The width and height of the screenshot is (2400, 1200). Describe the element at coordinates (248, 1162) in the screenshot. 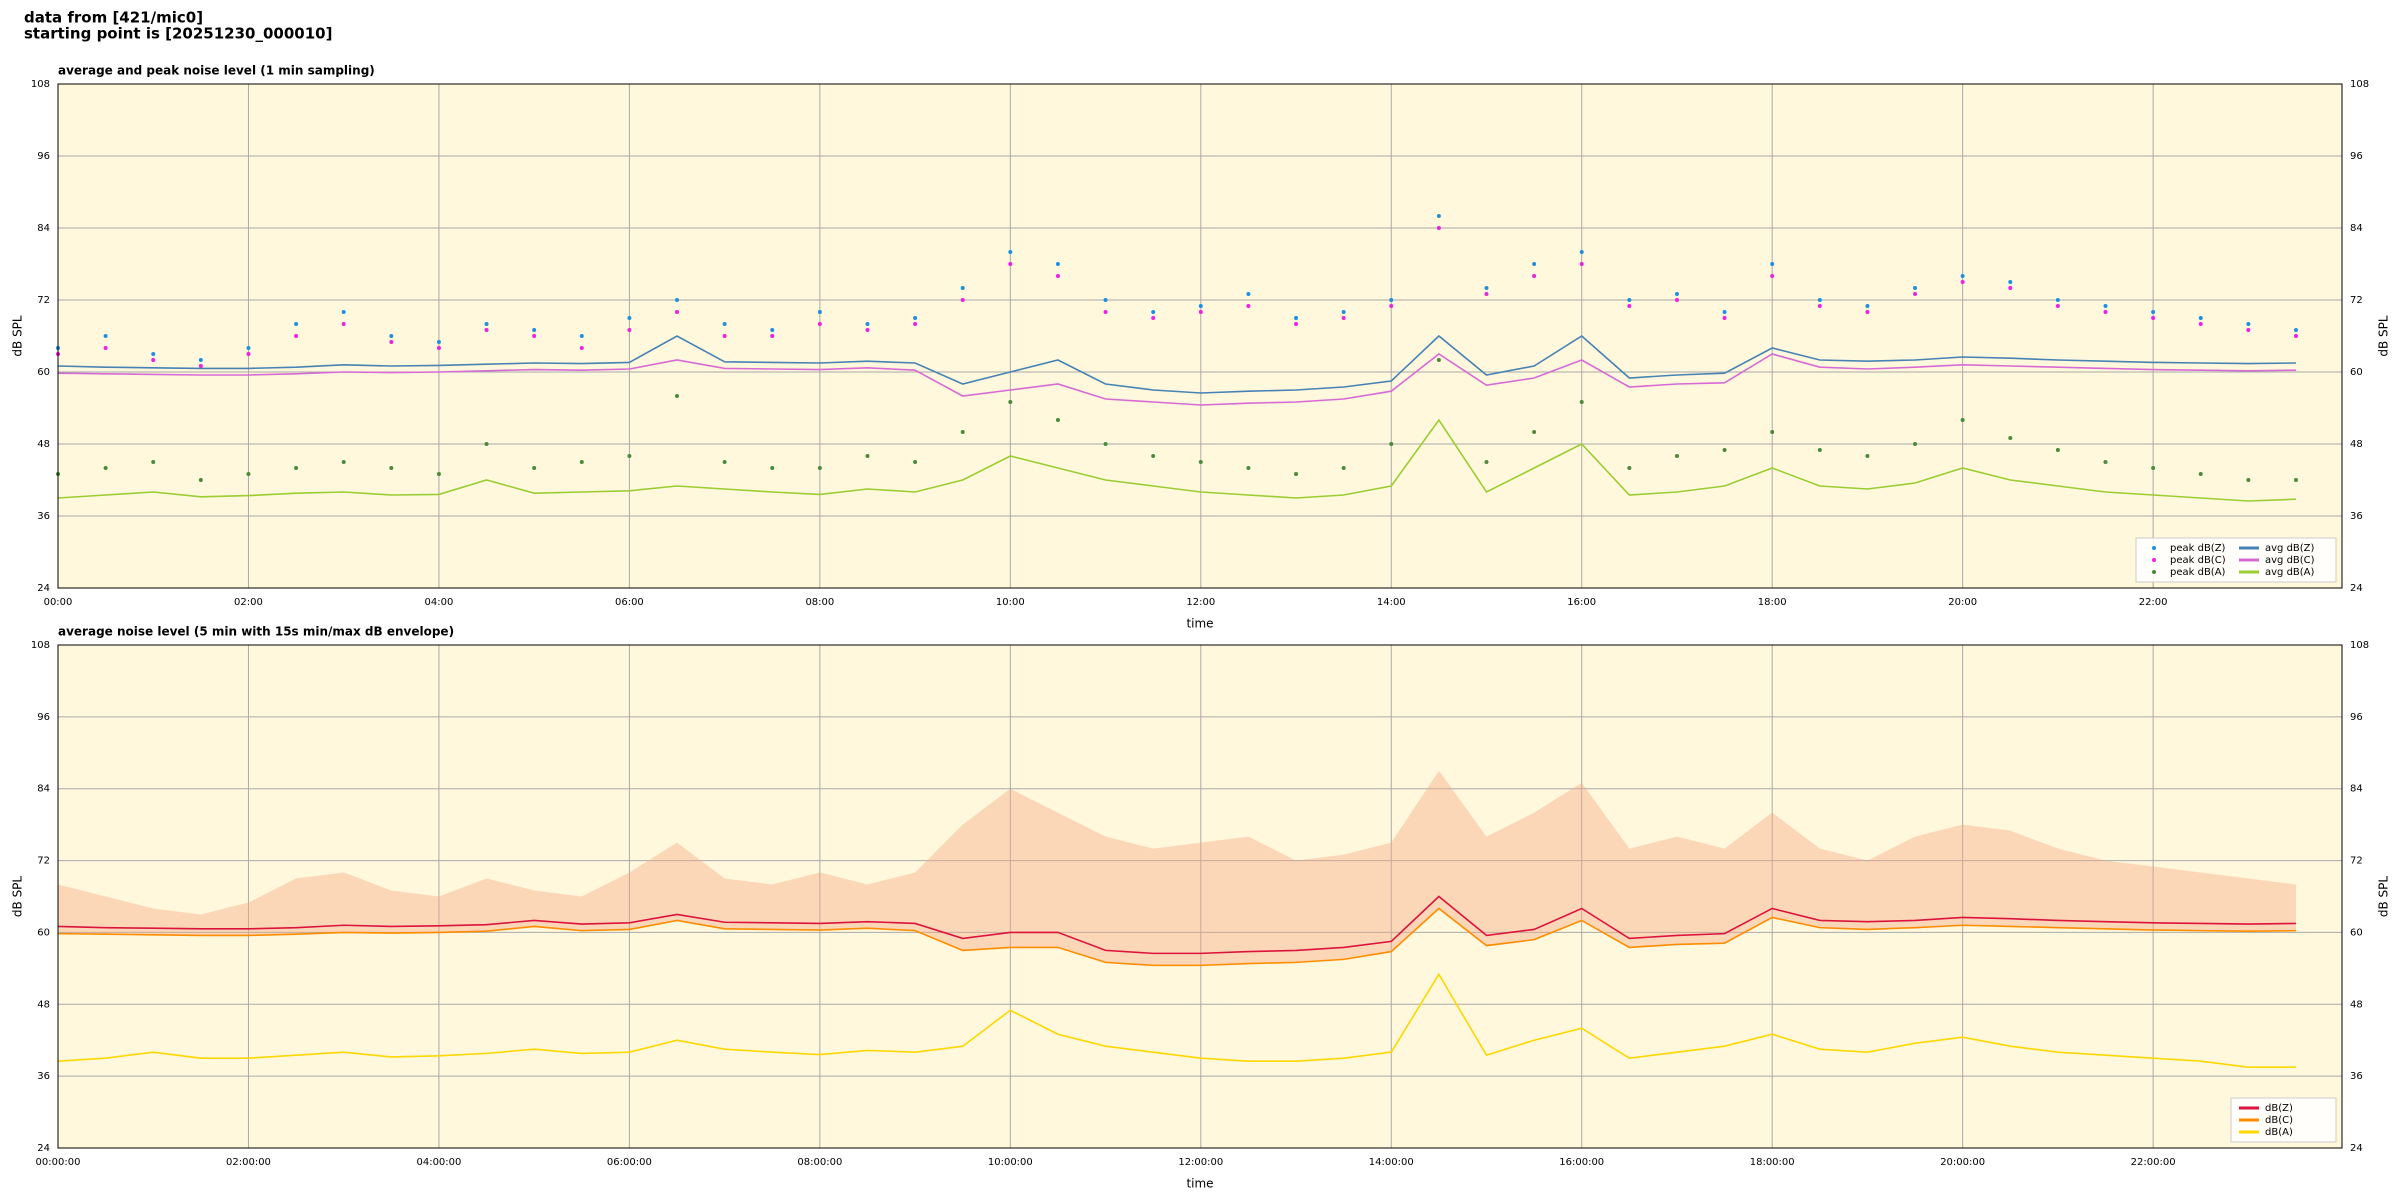

I see `x-tick-label: 02:00:00` at that location.